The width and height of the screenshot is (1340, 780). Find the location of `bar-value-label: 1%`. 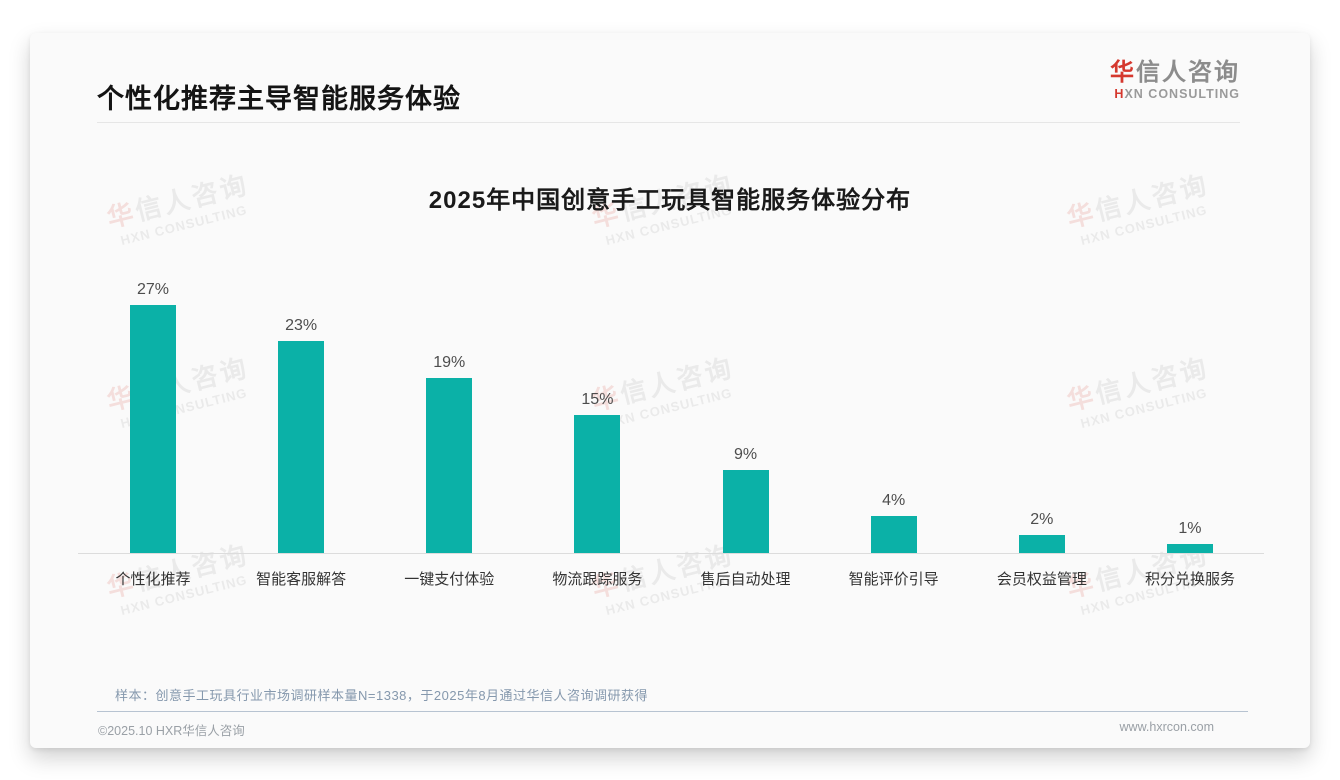

bar-value-label: 1% is located at coordinates (1190, 528).